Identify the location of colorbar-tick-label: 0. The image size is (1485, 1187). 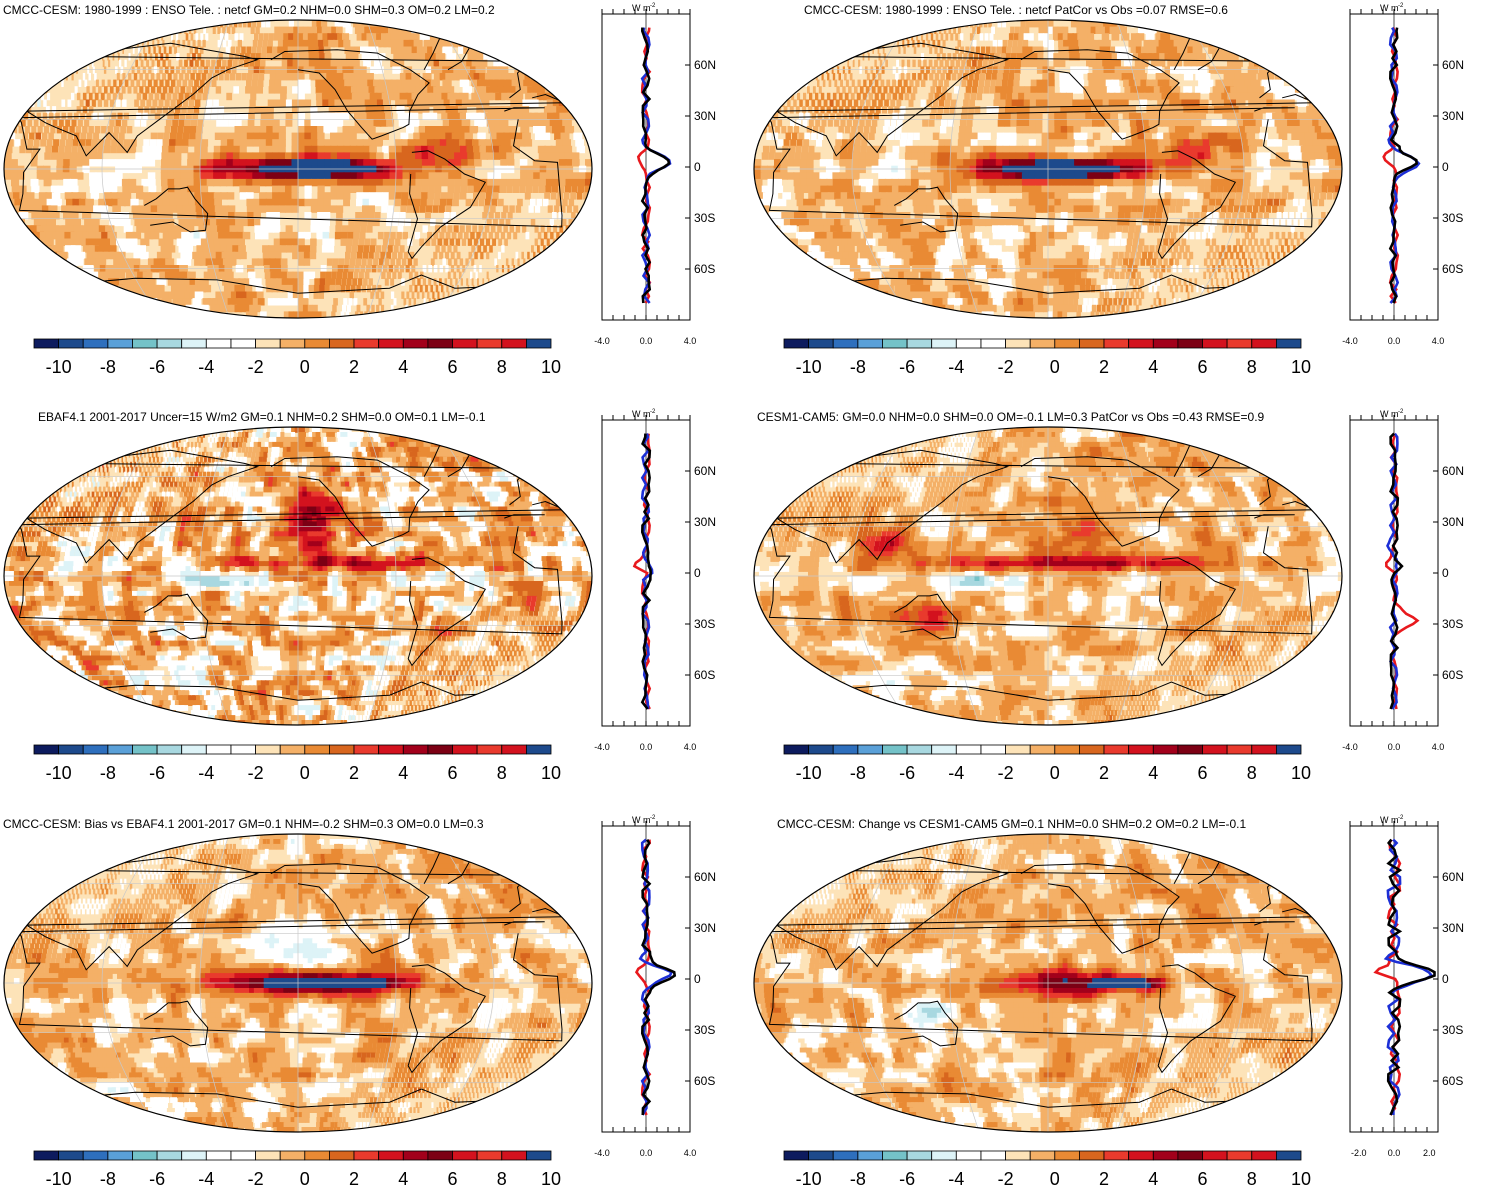
(305, 773).